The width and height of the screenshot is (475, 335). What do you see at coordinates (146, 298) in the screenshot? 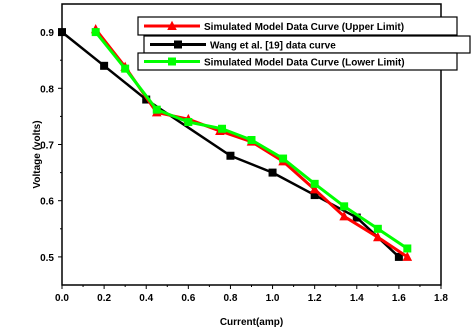
I see `x-tick-label: 0.4` at bounding box center [146, 298].